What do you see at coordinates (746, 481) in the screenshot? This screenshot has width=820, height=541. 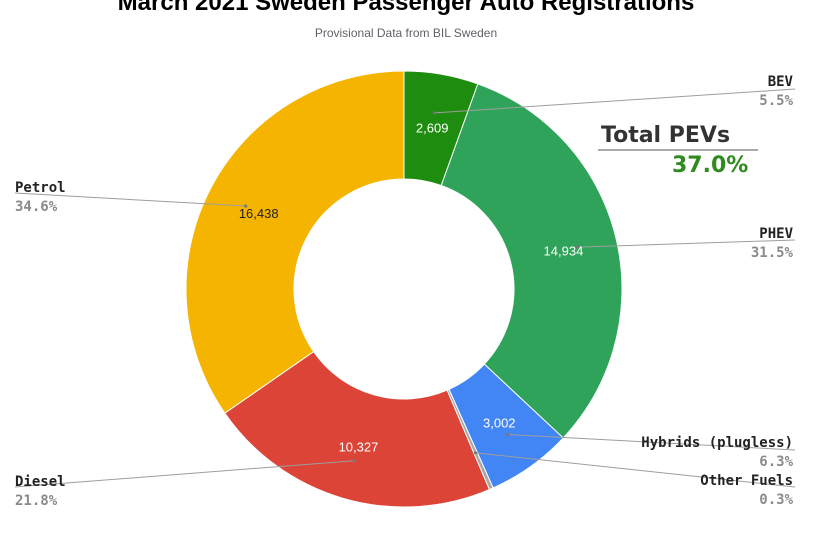 I see `category-name-other-fuels: Other Fuels` at bounding box center [746, 481].